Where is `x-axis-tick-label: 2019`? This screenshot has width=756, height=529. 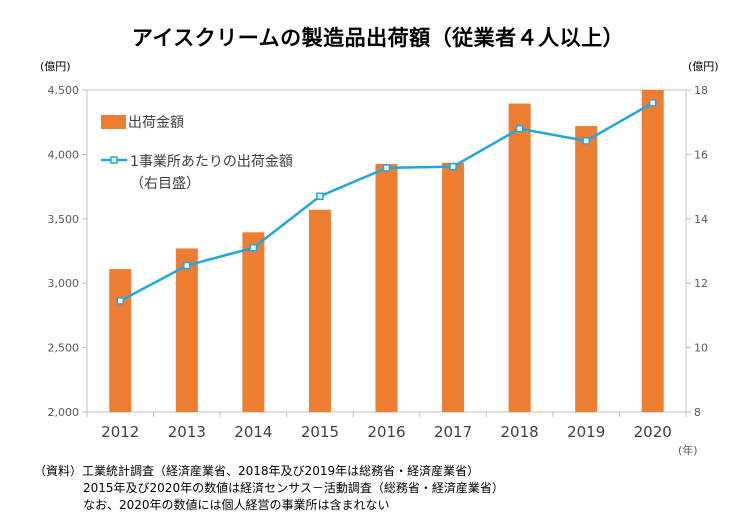
x-axis-tick-label: 2019 is located at coordinates (586, 432).